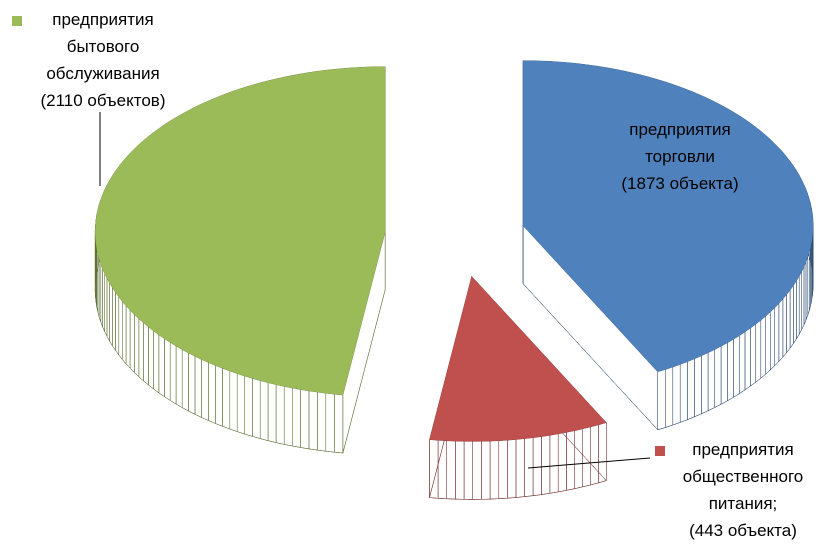  Describe the element at coordinates (680, 143) in the screenshot. I see `category-label: предприятия торговли` at that location.